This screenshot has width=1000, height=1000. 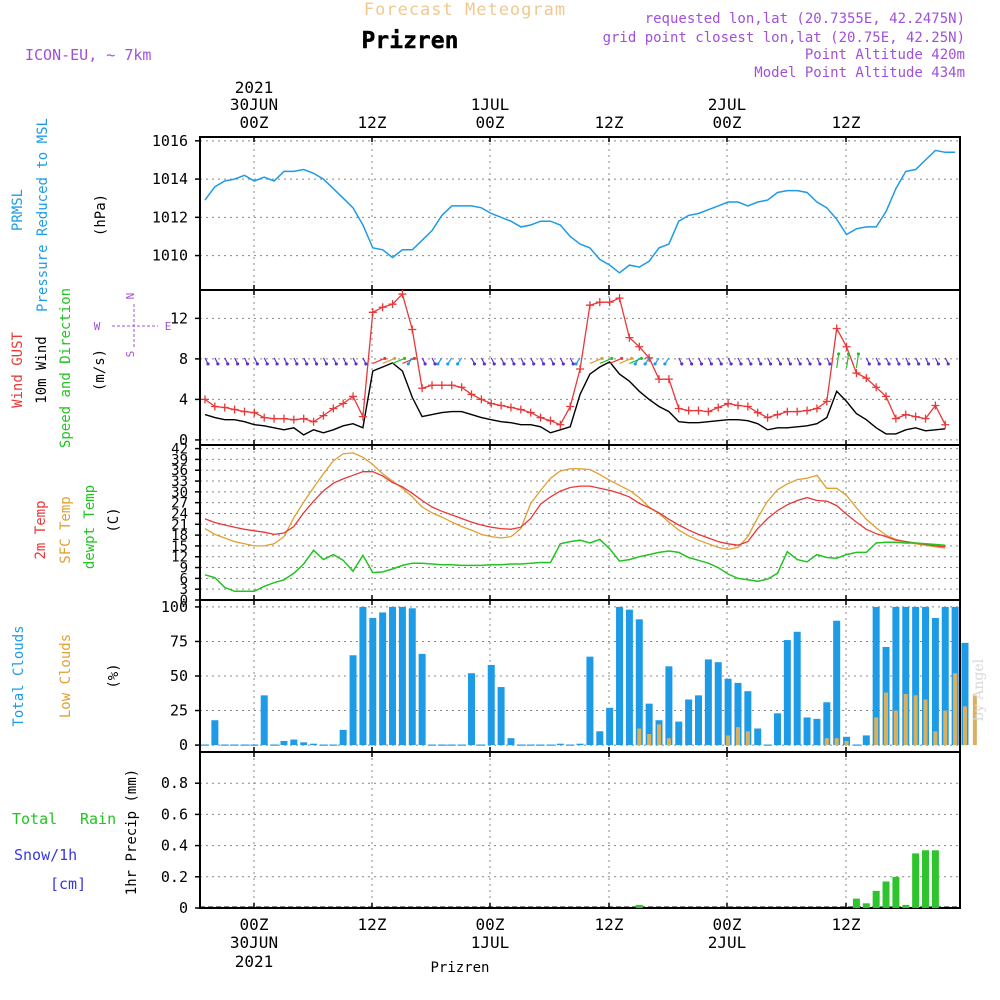 I want to click on wind10-line, so click(x=575, y=398).